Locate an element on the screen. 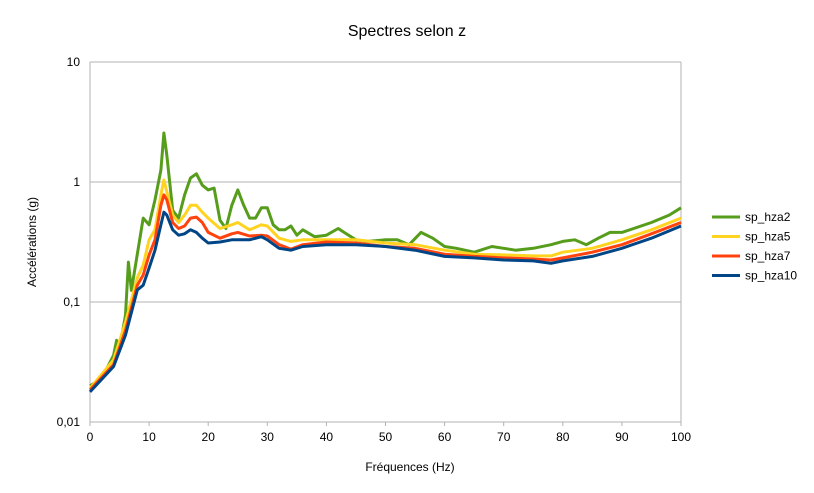 The height and width of the screenshot is (493, 814). x-tick-label: 90 is located at coordinates (622, 437).